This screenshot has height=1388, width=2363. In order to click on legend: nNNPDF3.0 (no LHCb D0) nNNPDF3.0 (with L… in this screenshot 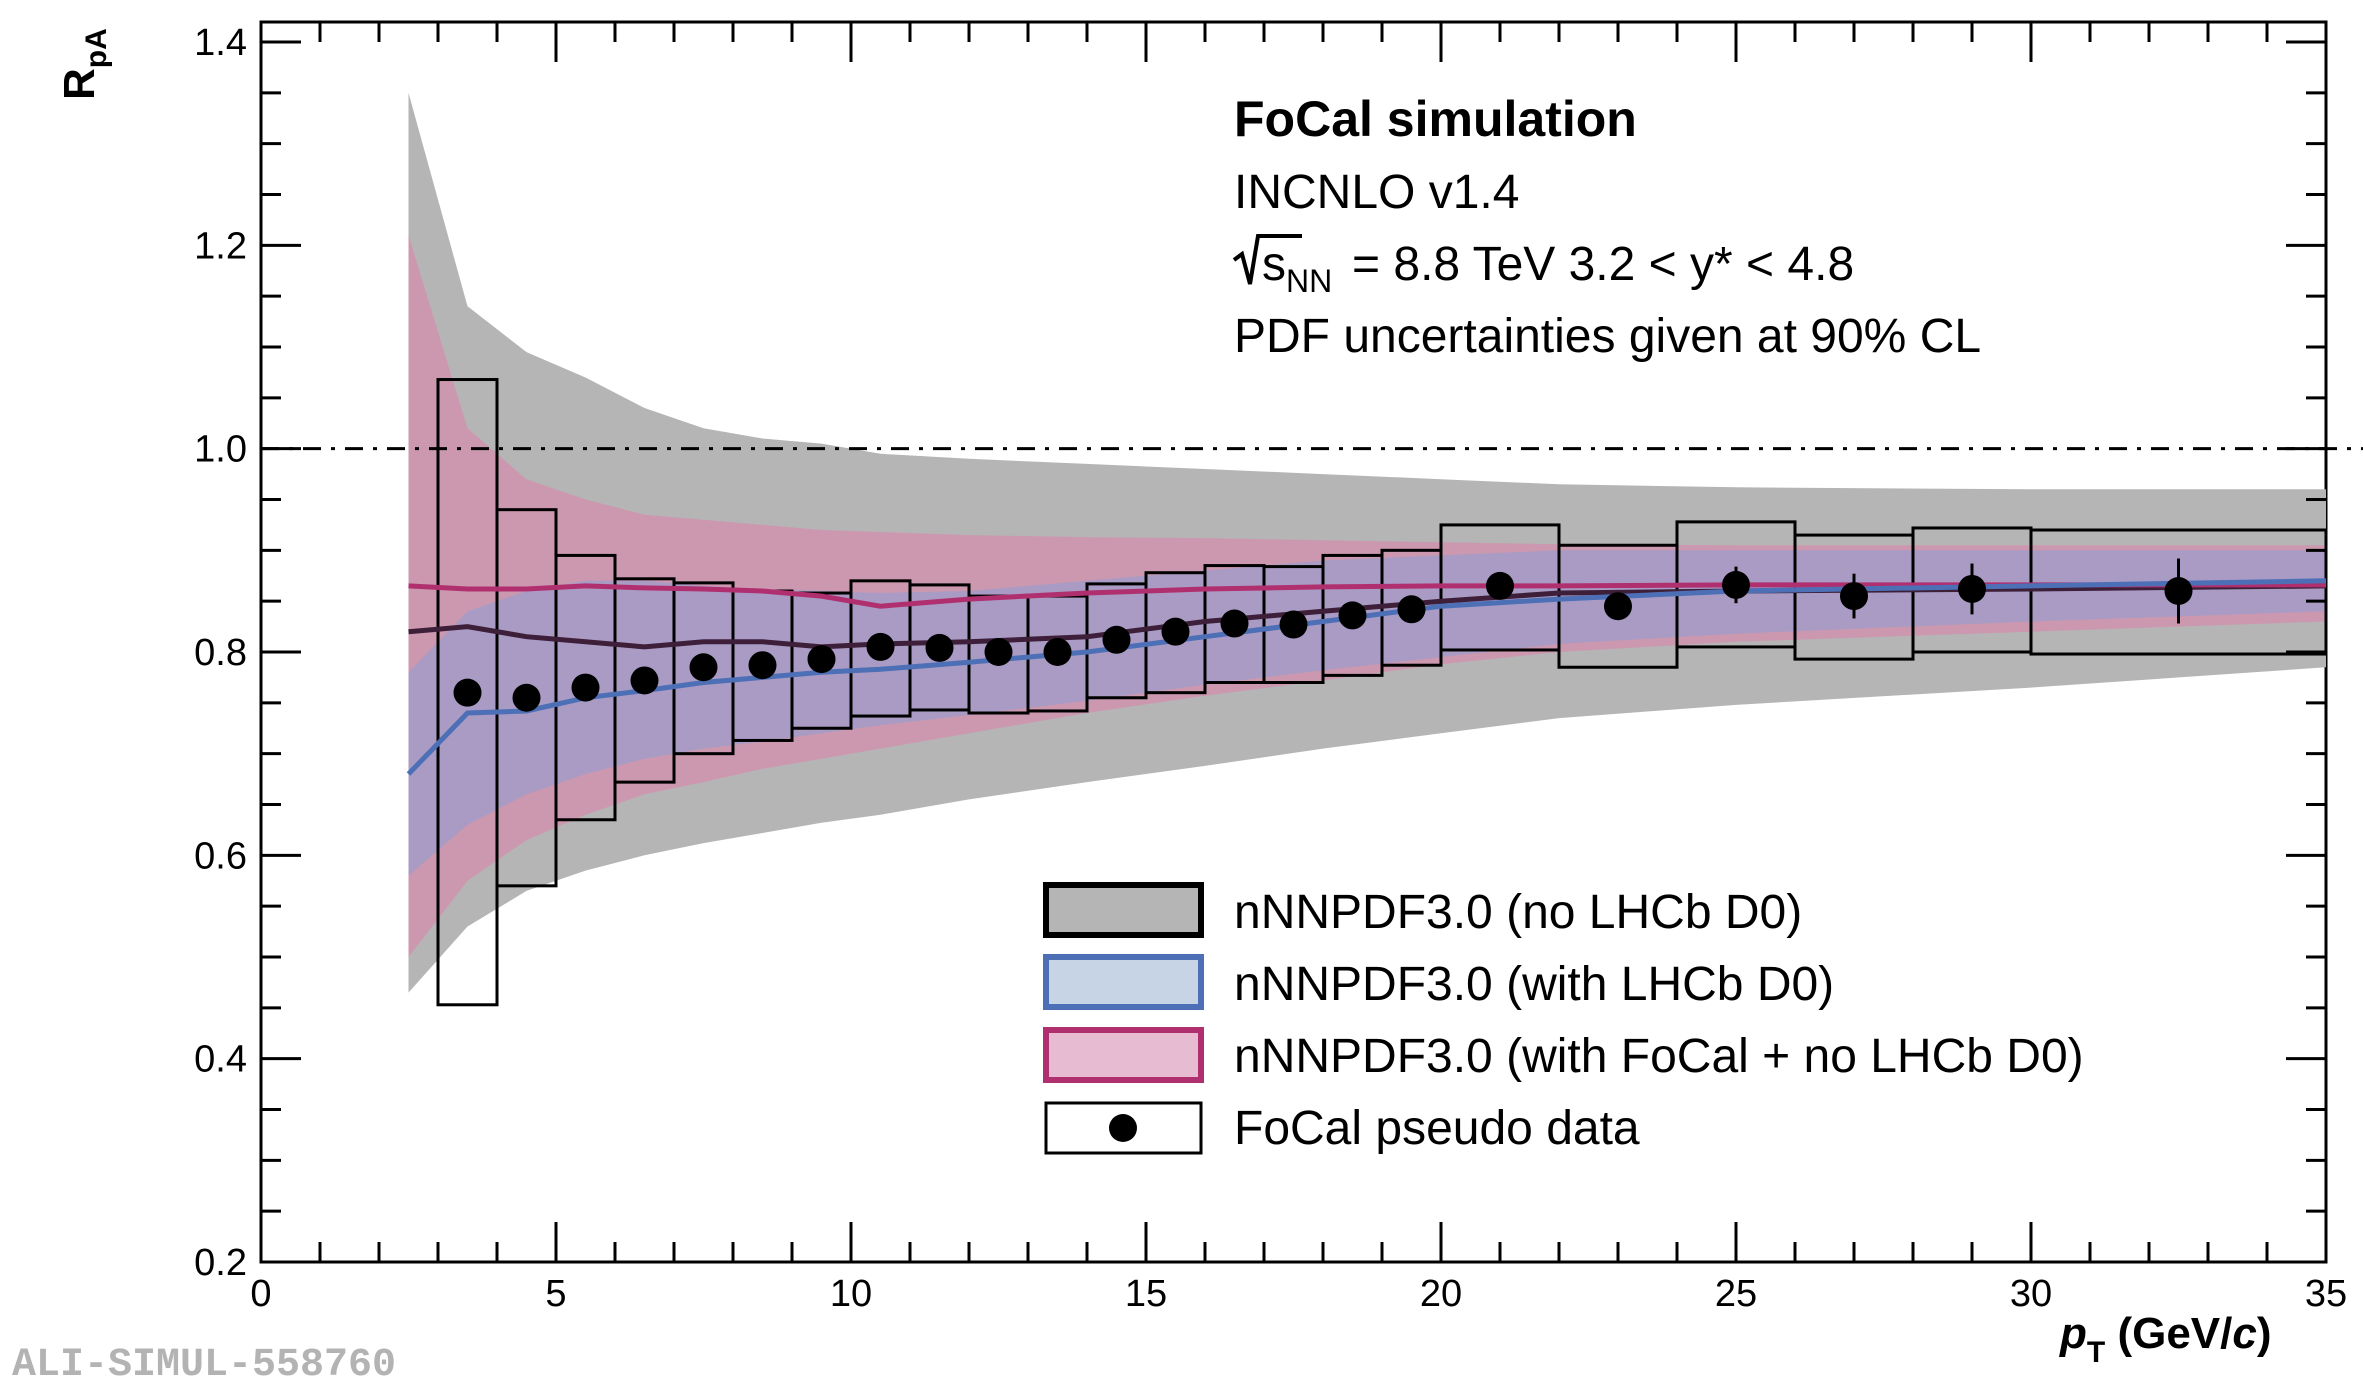, I will do `click(1563, 1018)`.